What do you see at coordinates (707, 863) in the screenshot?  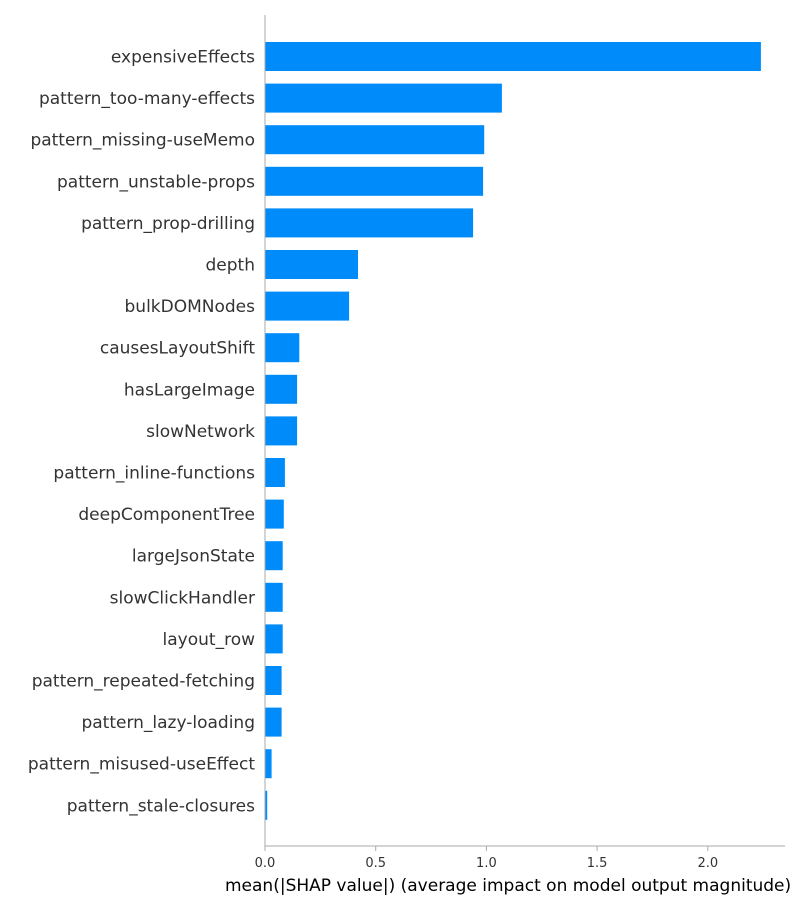 I see `x-tick-label: 2.0` at bounding box center [707, 863].